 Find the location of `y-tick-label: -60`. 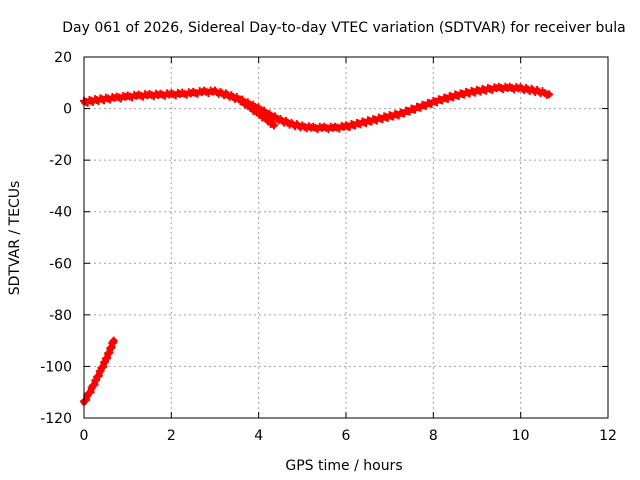

y-tick-label: -60 is located at coordinates (60, 264).